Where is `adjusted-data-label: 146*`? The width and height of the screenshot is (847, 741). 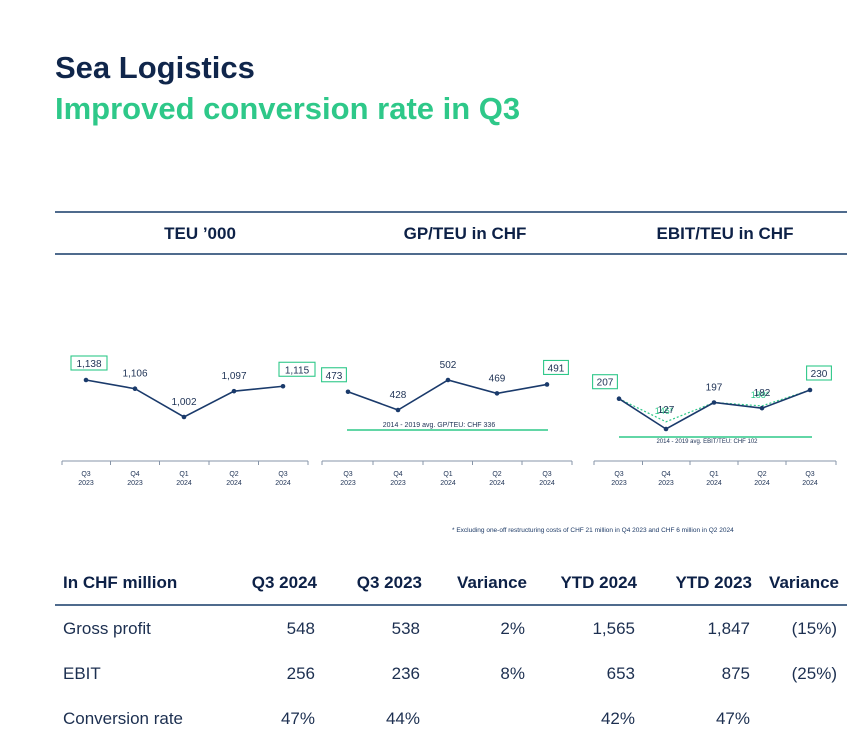 adjusted-data-label: 146* is located at coordinates (664, 411).